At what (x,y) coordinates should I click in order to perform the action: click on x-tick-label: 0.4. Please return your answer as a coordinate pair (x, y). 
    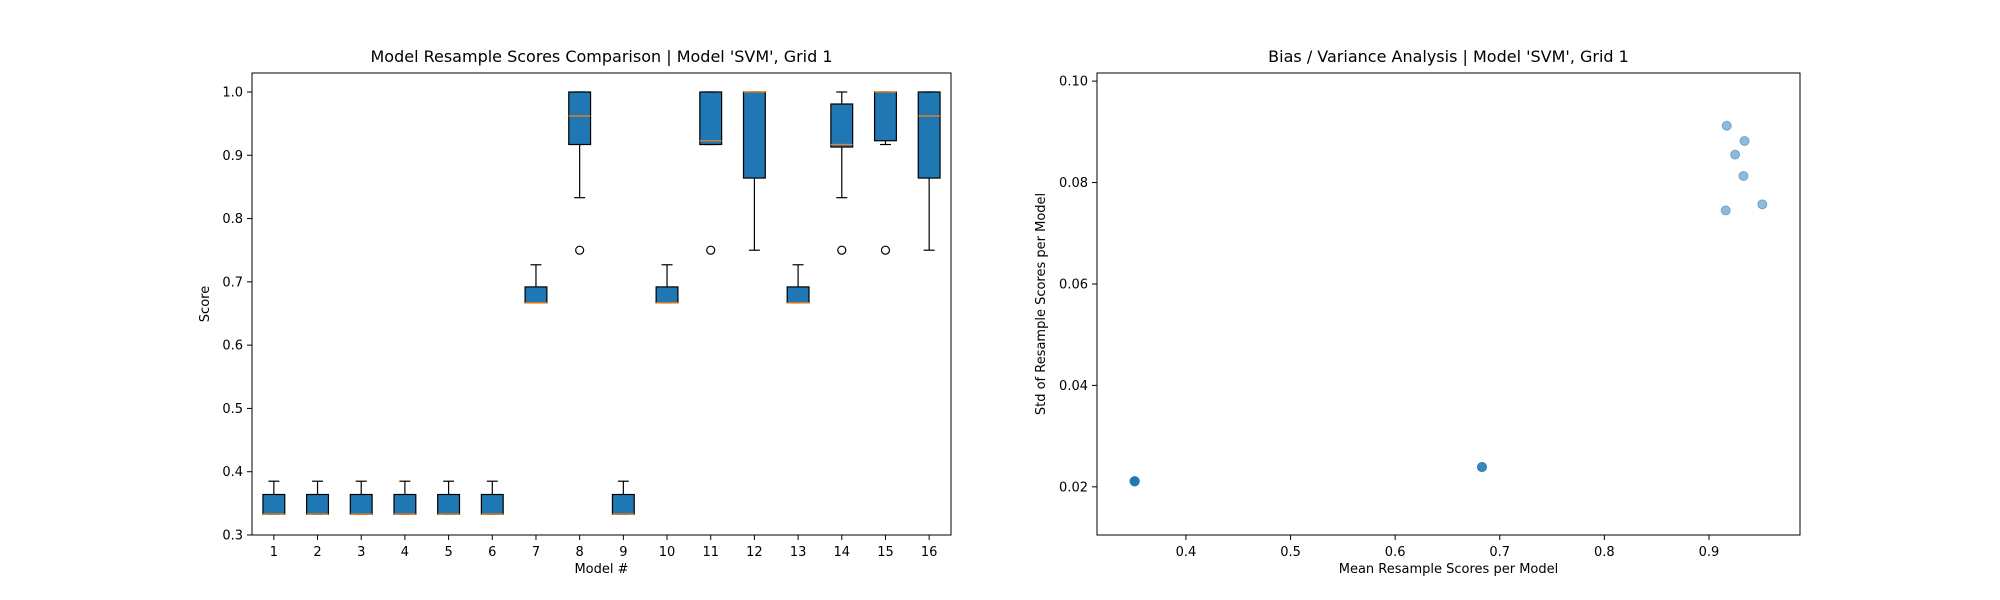
    Looking at the image, I should click on (1186, 552).